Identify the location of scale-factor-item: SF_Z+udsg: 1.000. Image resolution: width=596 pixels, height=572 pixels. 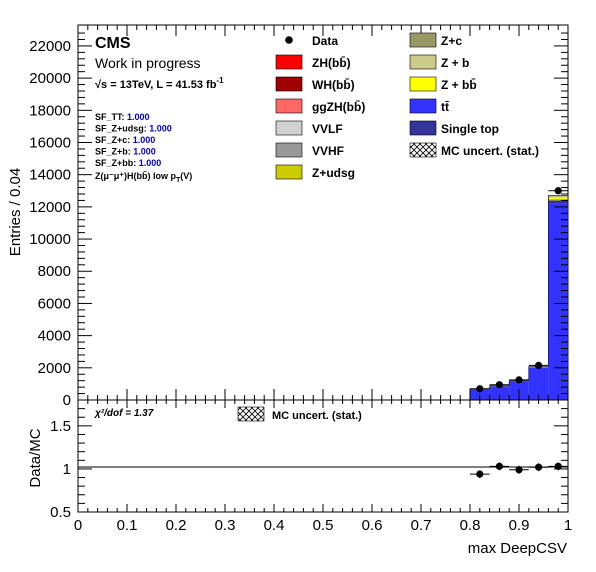
(133, 129).